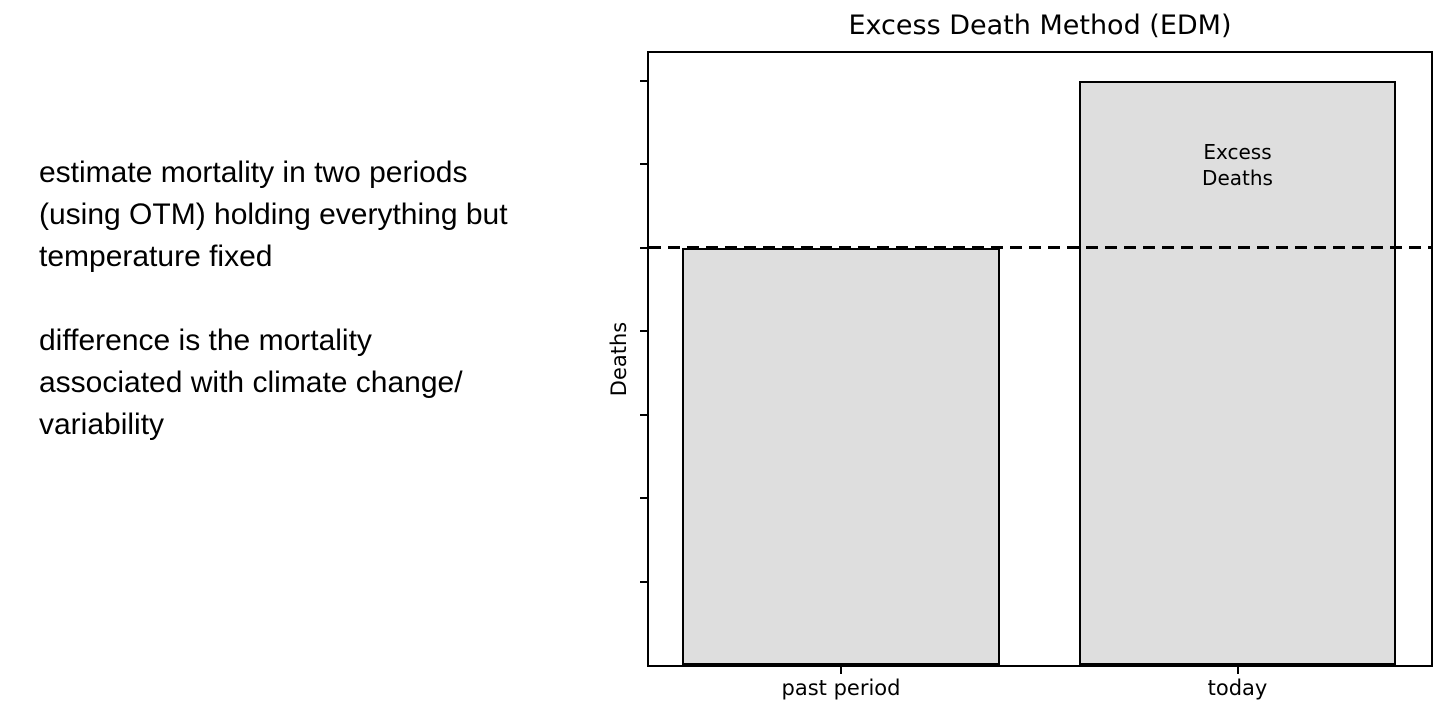  I want to click on y-axis-label: Deaths, so click(619, 359).